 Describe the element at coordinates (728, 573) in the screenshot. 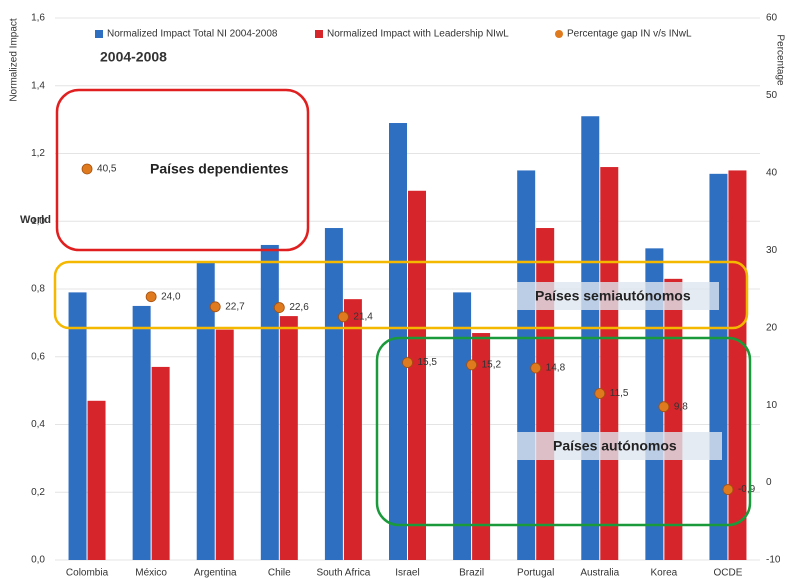

I see `x-tick-label: OCDE` at that location.